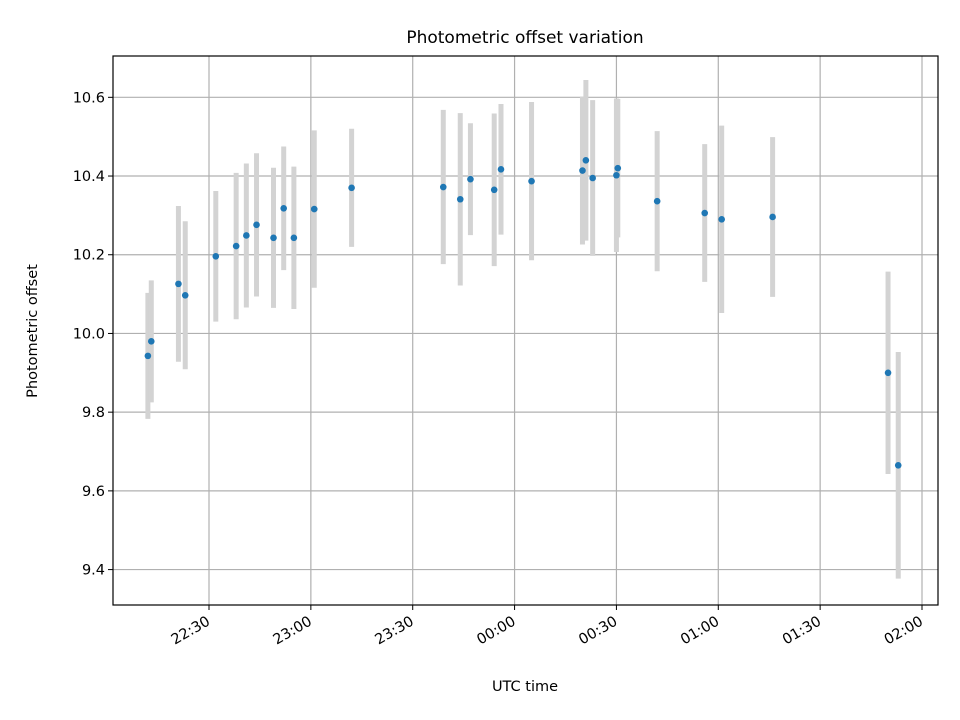 Image resolution: width=960 pixels, height=720 pixels. What do you see at coordinates (89, 98) in the screenshot?
I see `y-tick-label: 10.6` at bounding box center [89, 98].